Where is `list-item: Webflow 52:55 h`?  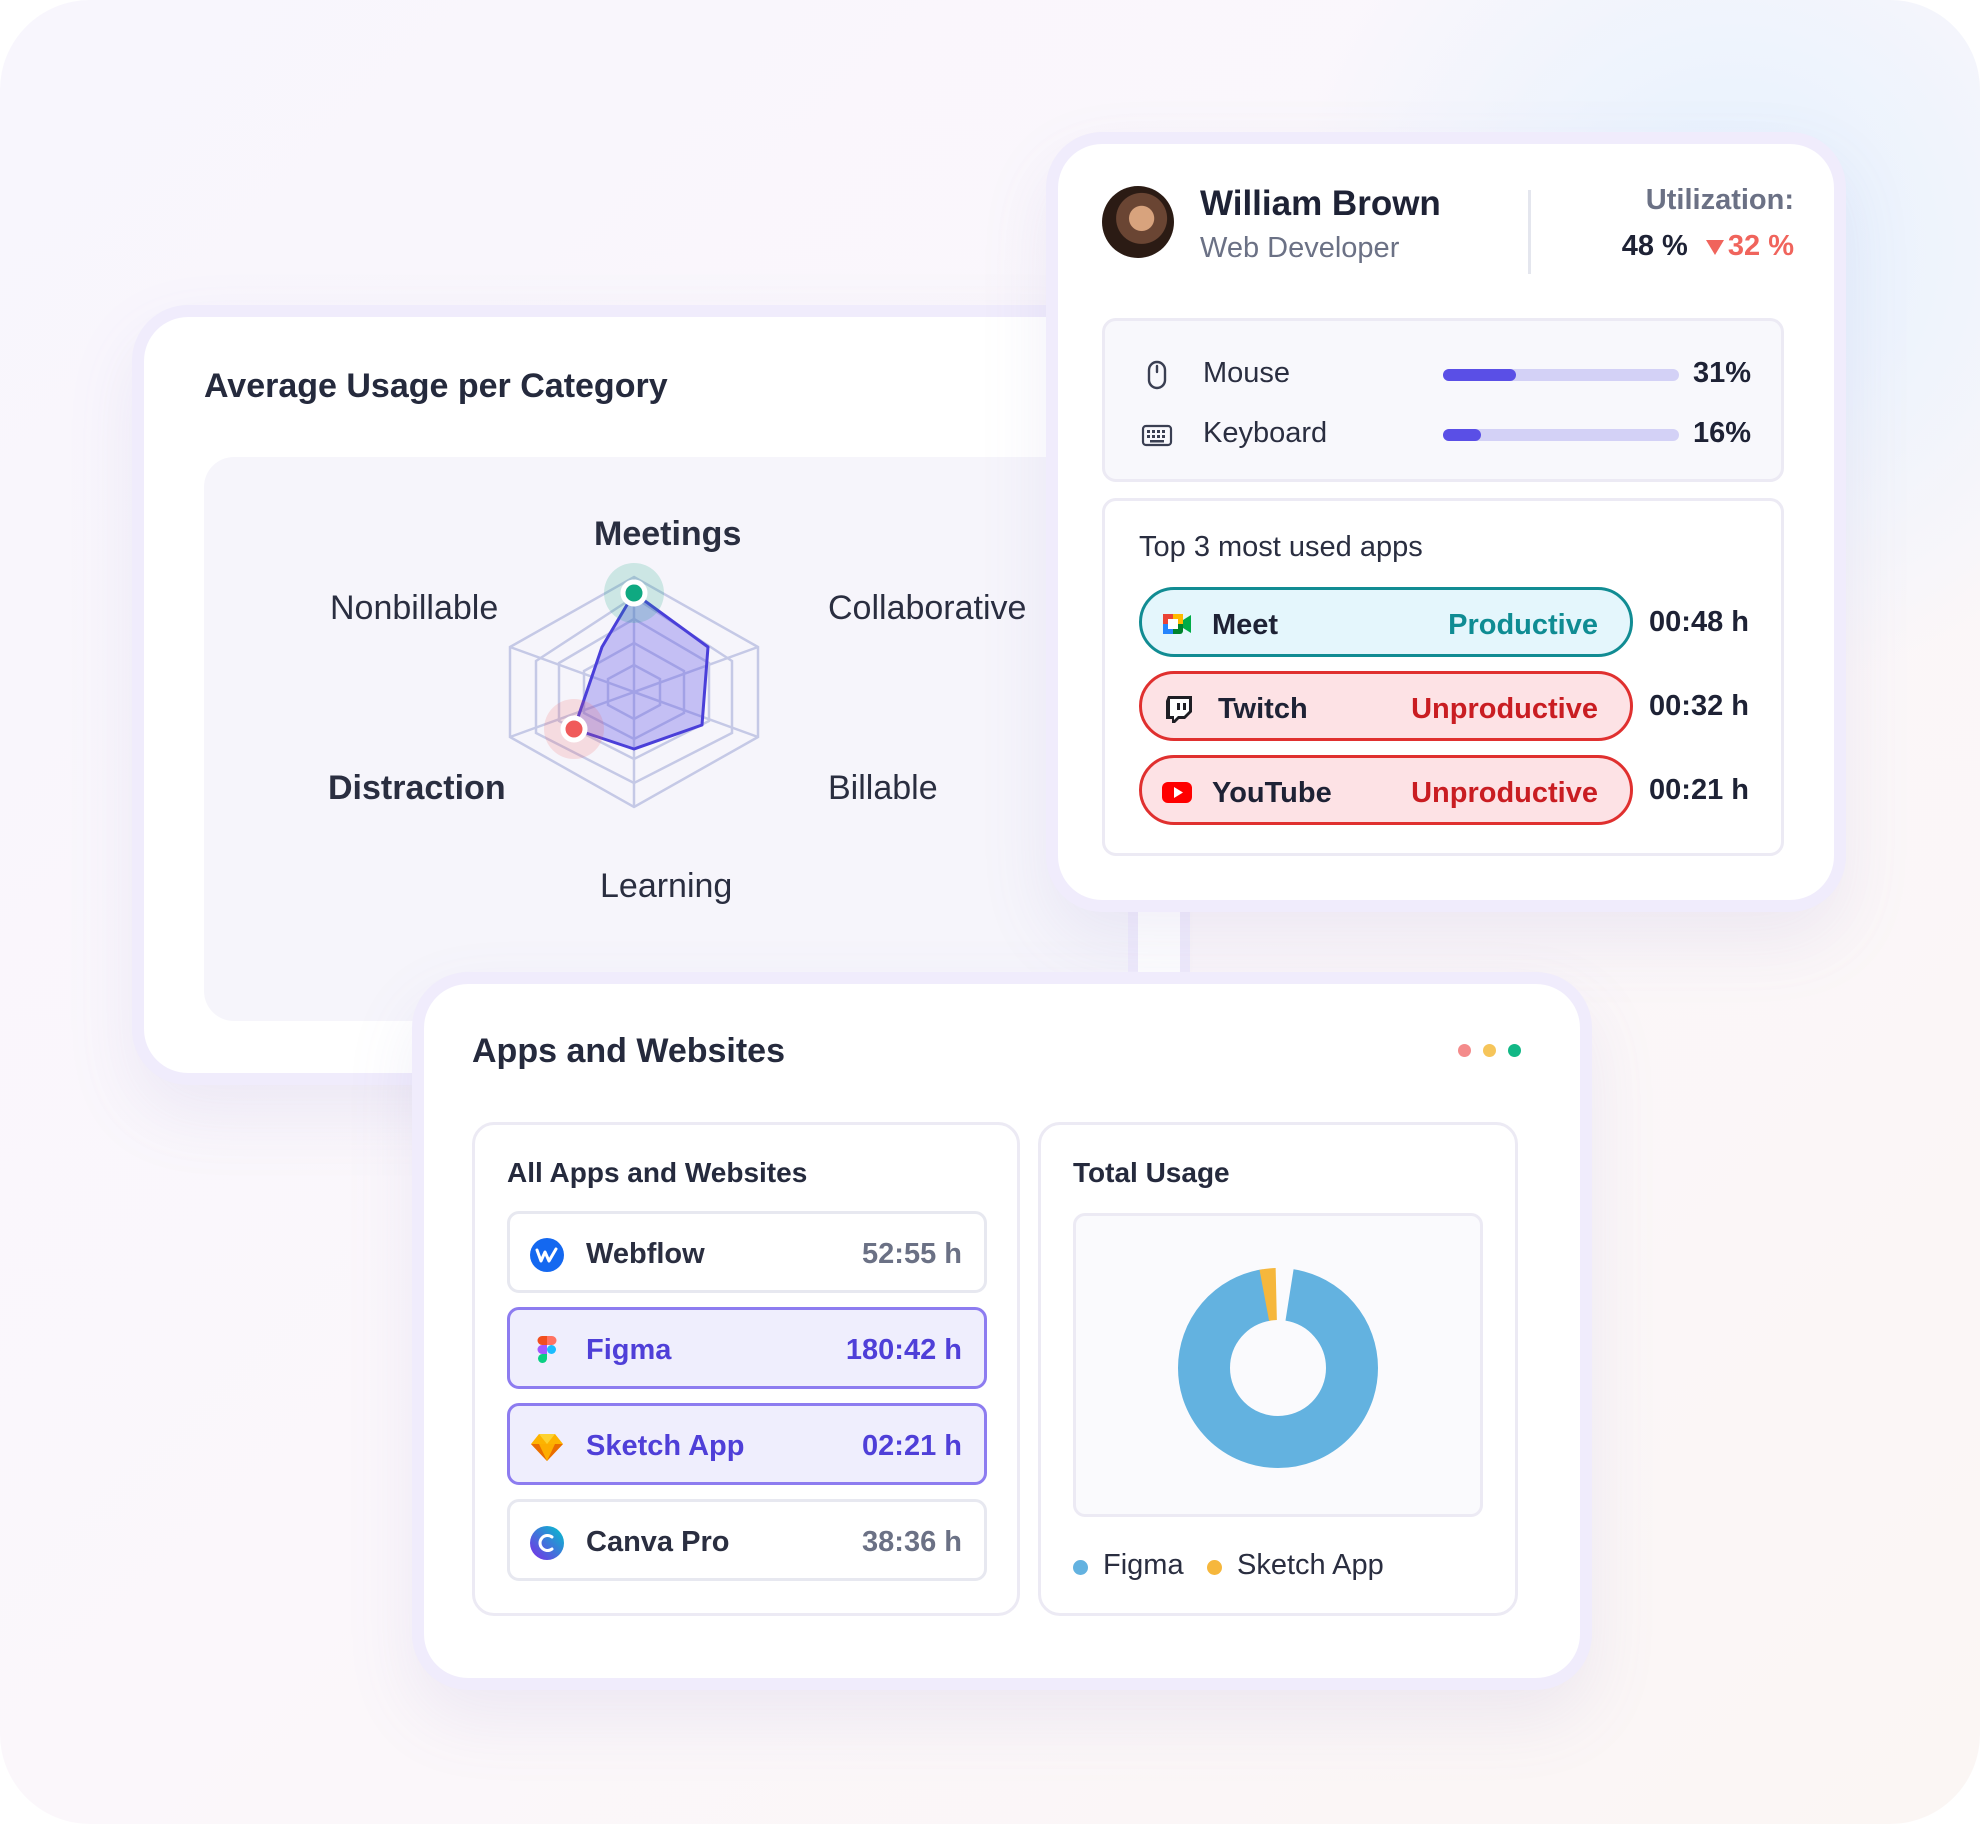
list-item: Webflow 52:55 h is located at coordinates (747, 1252).